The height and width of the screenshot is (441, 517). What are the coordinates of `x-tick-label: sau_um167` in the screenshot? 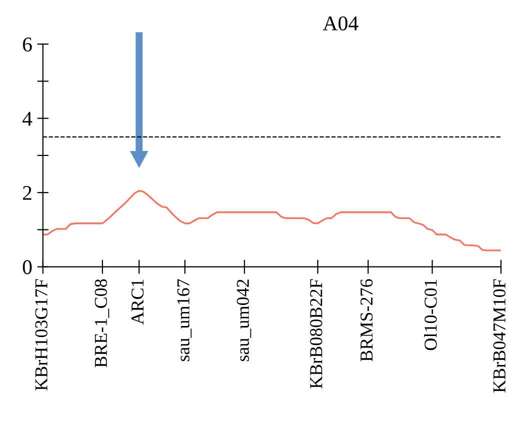 It's located at (184, 320).